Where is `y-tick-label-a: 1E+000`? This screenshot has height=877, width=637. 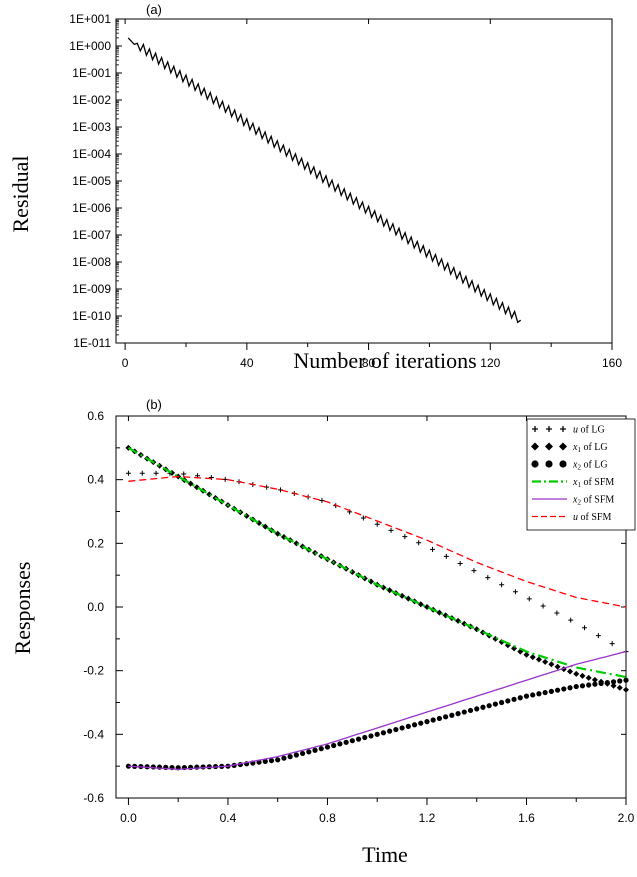 y-tick-label-a: 1E+000 is located at coordinates (90, 46).